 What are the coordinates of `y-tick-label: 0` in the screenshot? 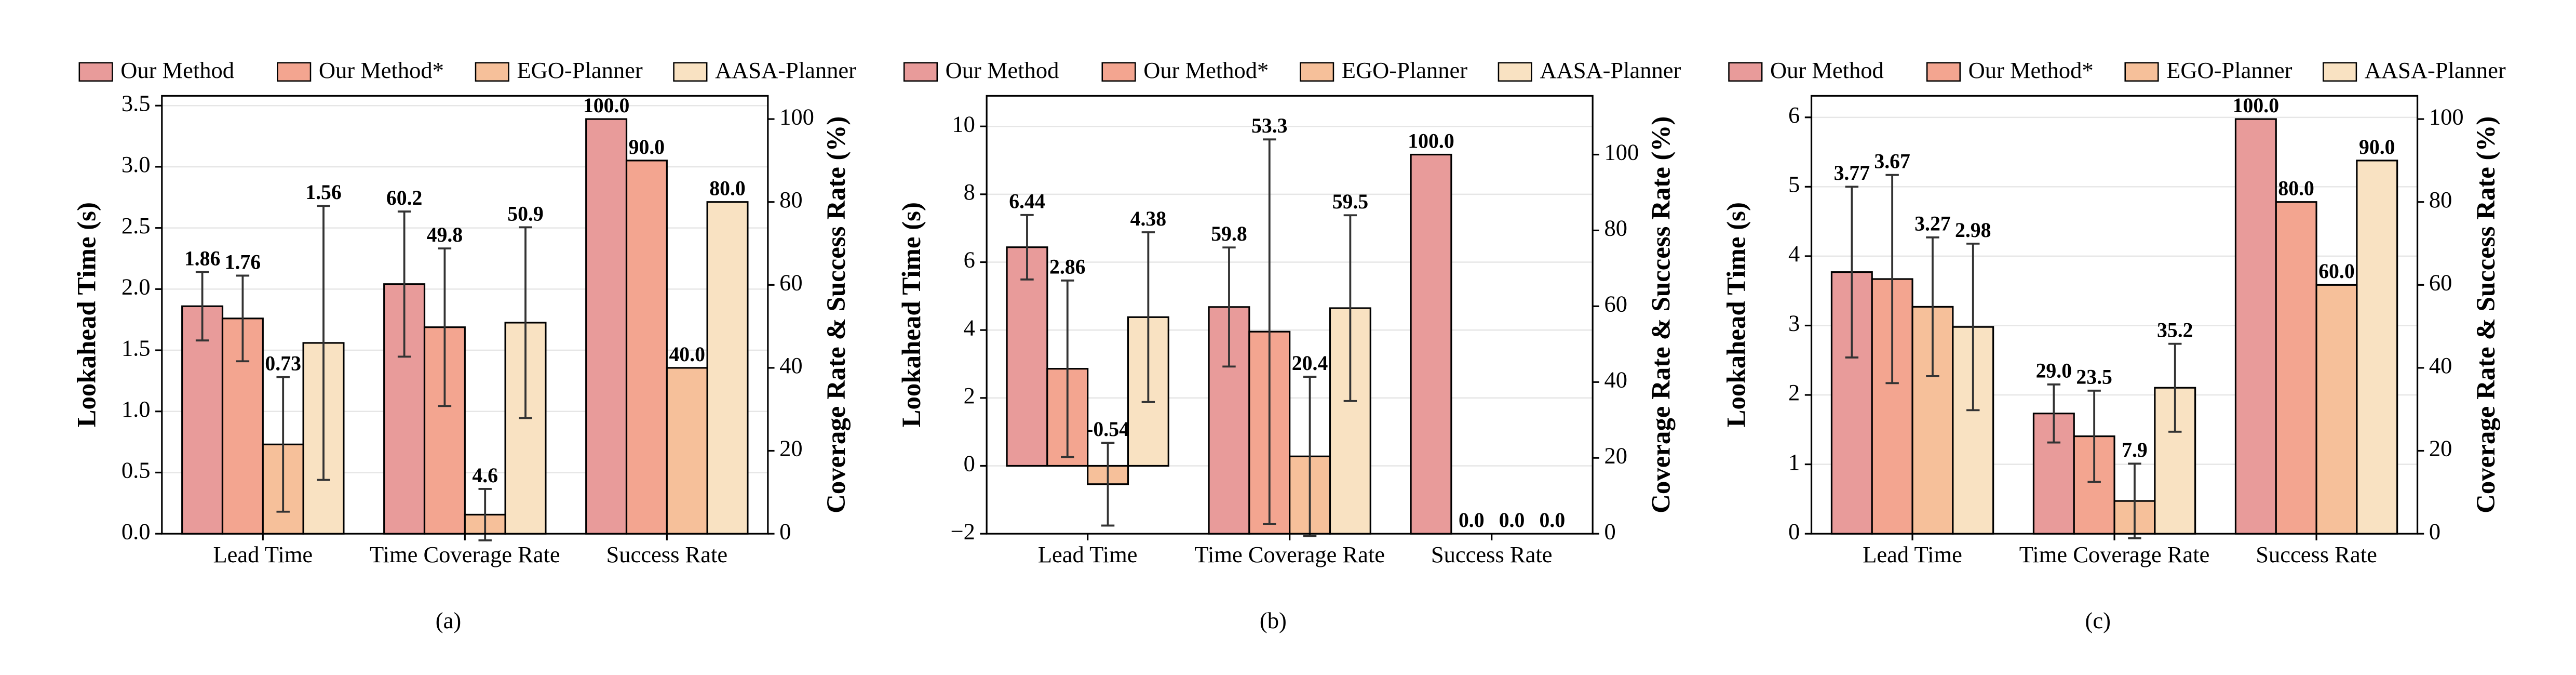 It's located at (969, 464).